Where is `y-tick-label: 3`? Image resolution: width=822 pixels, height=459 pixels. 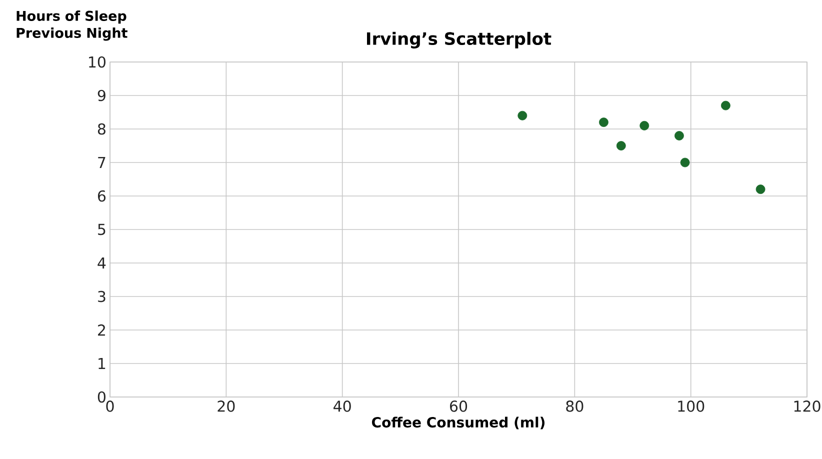 y-tick-label: 3 is located at coordinates (102, 296).